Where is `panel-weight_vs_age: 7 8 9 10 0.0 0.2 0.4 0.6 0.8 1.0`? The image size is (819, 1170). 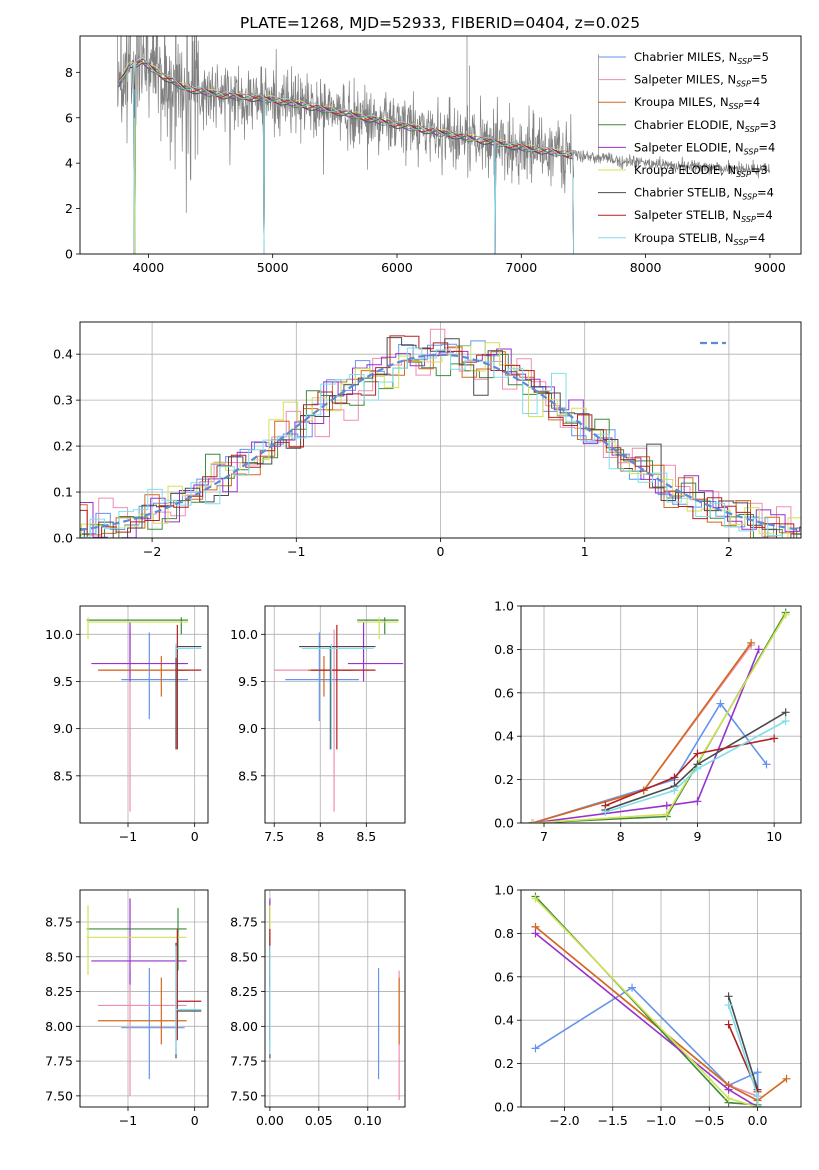
panel-weight_vs_age: 7 8 9 10 0.0 0.2 0.4 0.6 0.8 1.0 is located at coordinates (648, 721).